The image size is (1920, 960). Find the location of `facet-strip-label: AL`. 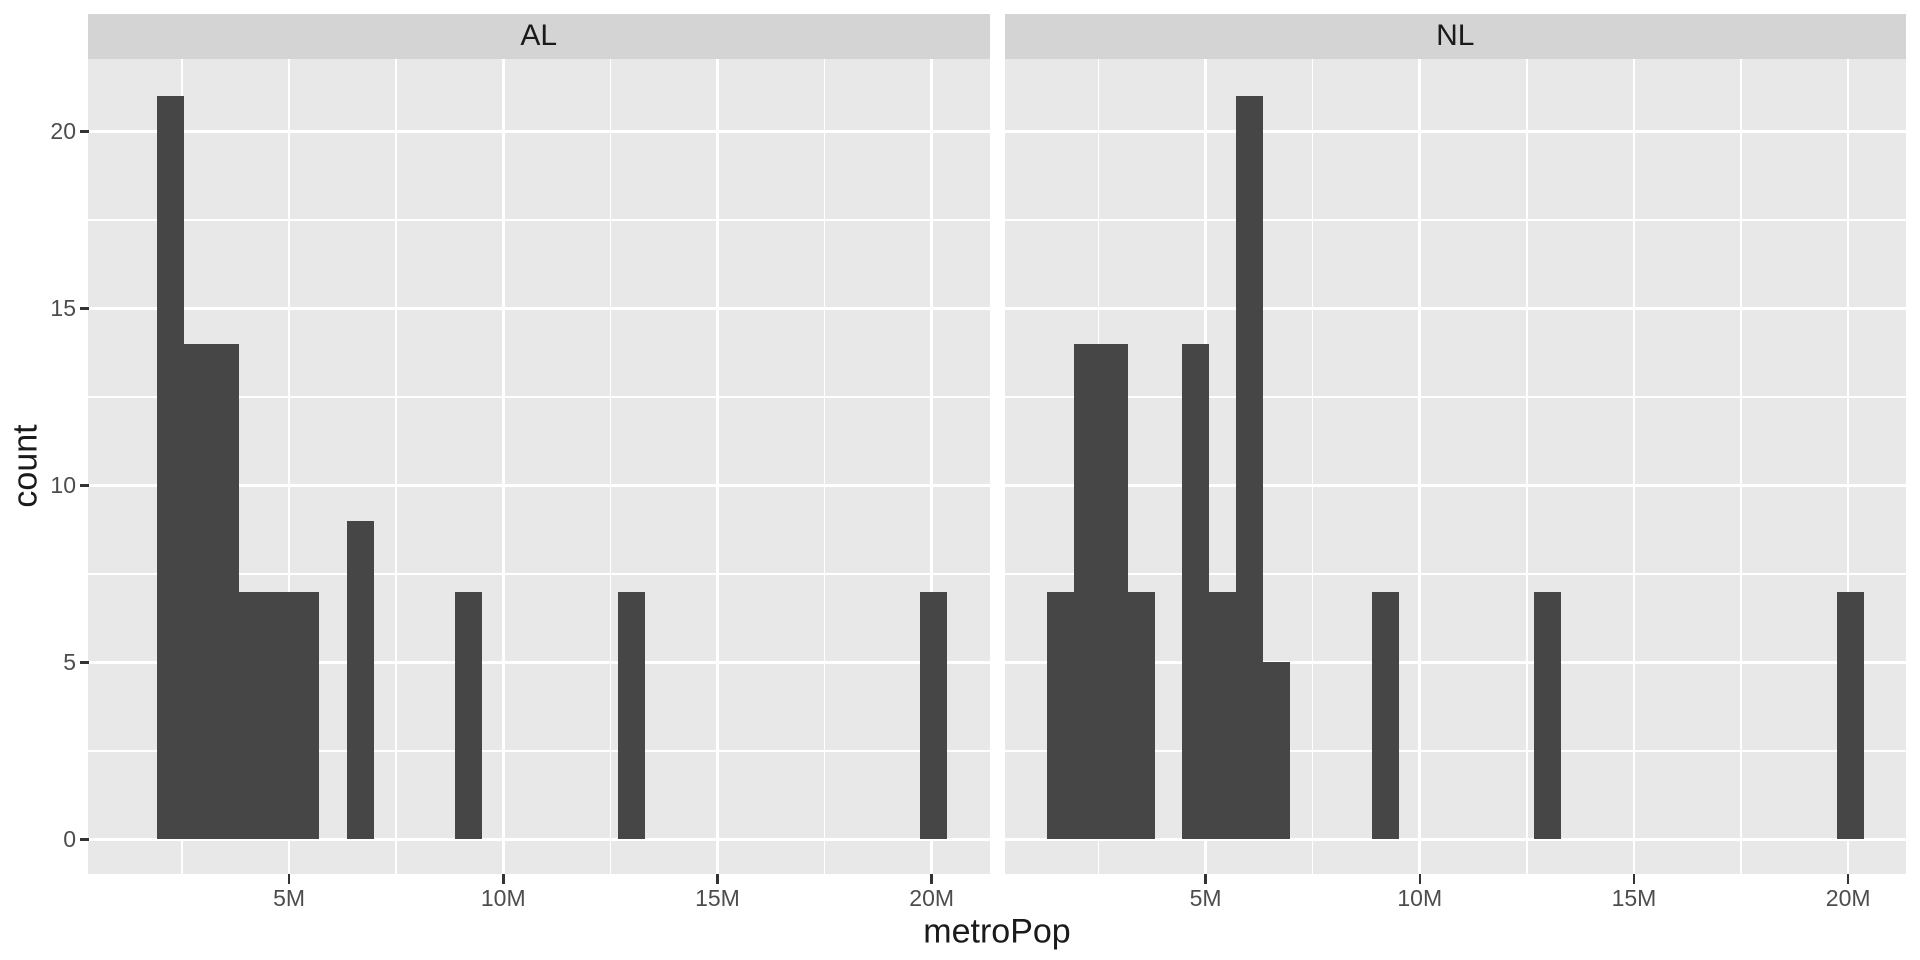

facet-strip-label: AL is located at coordinates (539, 36).